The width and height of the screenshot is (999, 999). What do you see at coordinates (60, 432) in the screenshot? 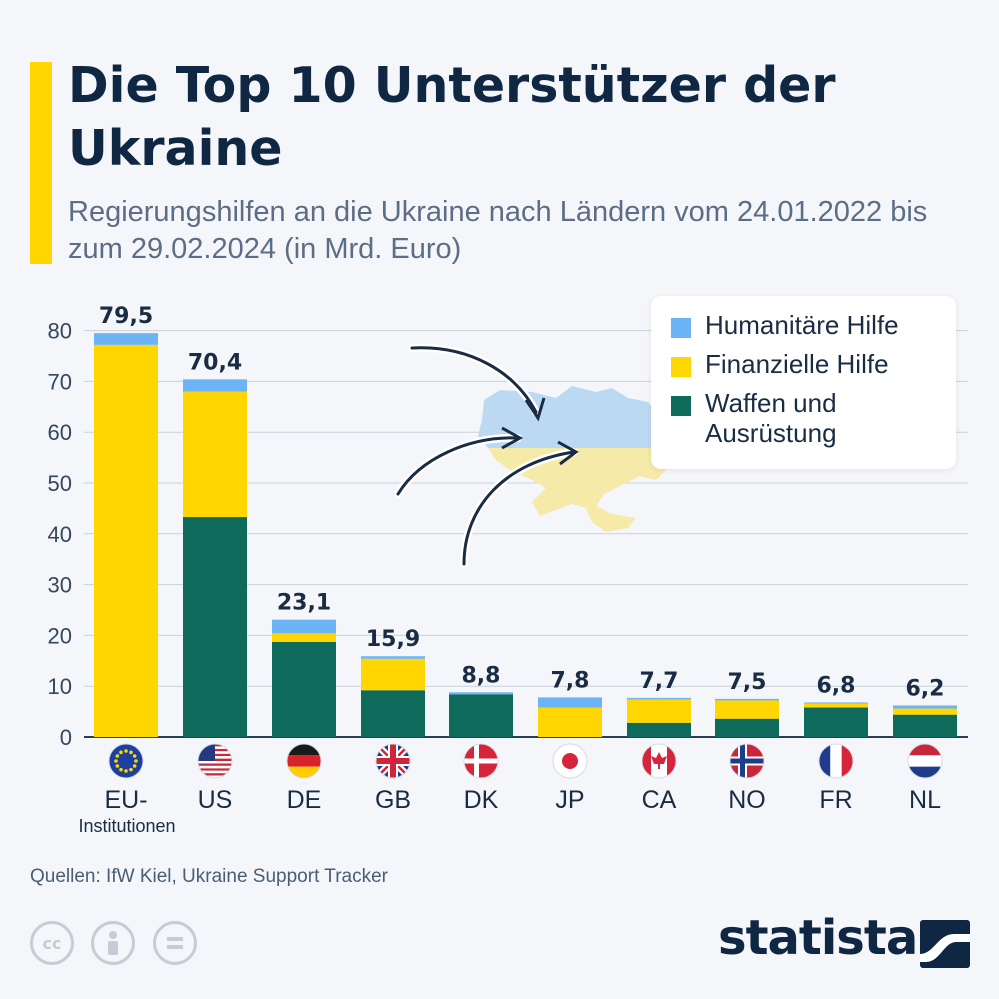
I see `y-tick-label: 60` at bounding box center [60, 432].